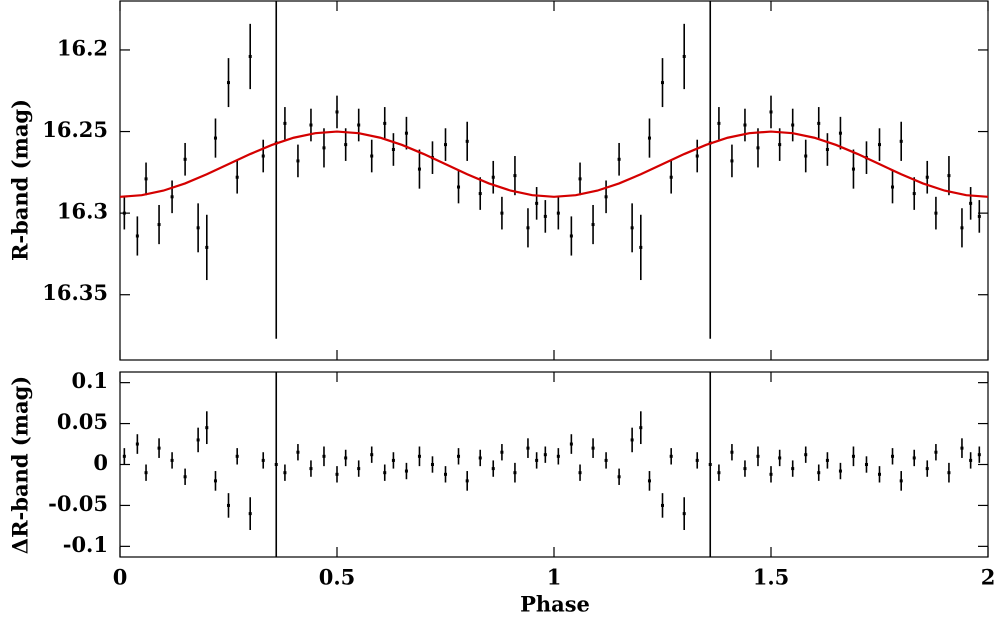 This screenshot has width=1000, height=620. Describe the element at coordinates (75, 292) in the screenshot. I see `y-tick-label: 16.35` at that location.